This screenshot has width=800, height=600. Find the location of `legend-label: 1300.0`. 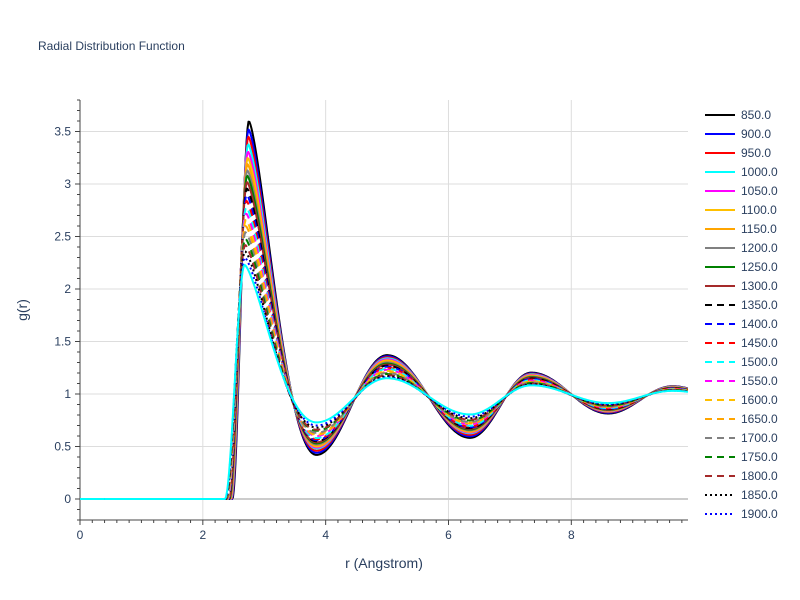

legend-label: 1300.0 is located at coordinates (759, 286).